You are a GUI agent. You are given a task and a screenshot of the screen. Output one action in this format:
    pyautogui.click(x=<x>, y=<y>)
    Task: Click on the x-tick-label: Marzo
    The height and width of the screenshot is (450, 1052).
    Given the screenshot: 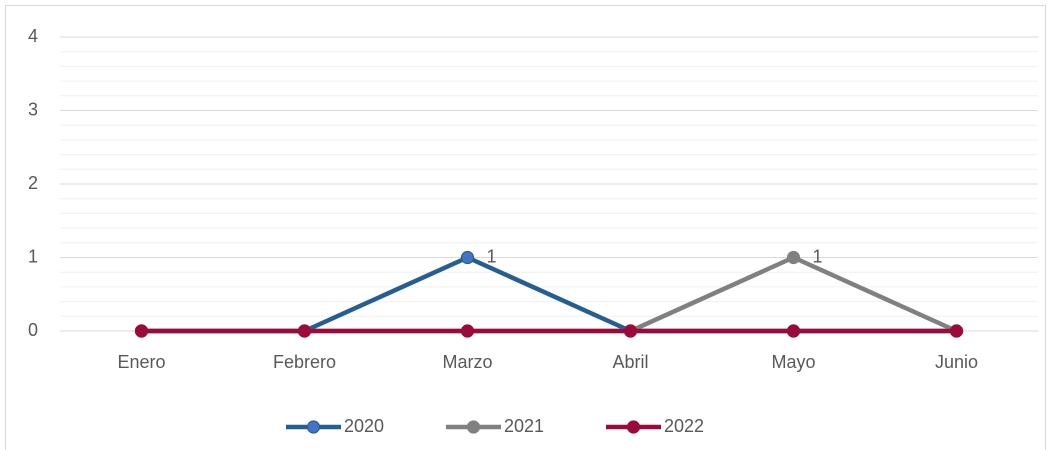 What is the action you would take?
    pyautogui.click(x=467, y=362)
    